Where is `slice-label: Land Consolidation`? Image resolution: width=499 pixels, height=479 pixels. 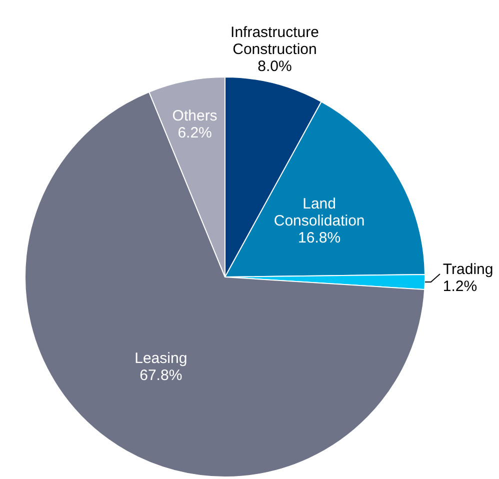
slice-label: Land Consolidation is located at coordinates (319, 212).